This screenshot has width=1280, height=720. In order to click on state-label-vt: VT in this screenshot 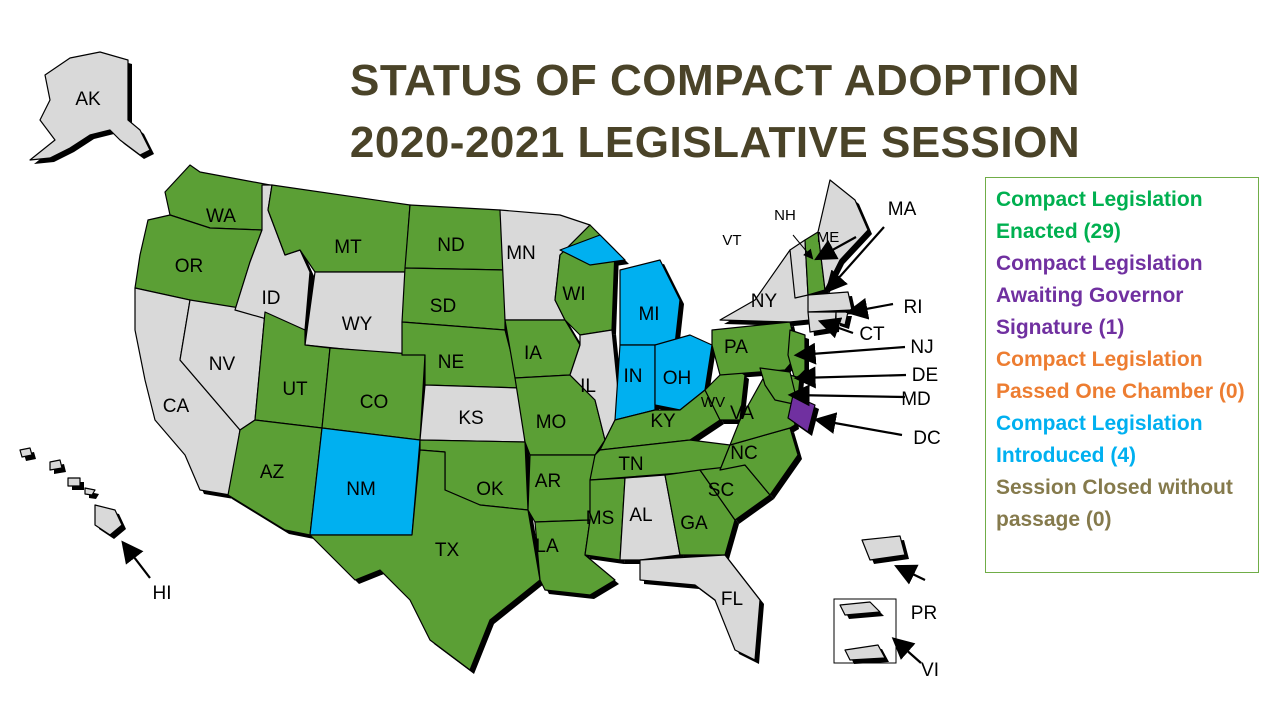, I will do `click(731, 240)`.